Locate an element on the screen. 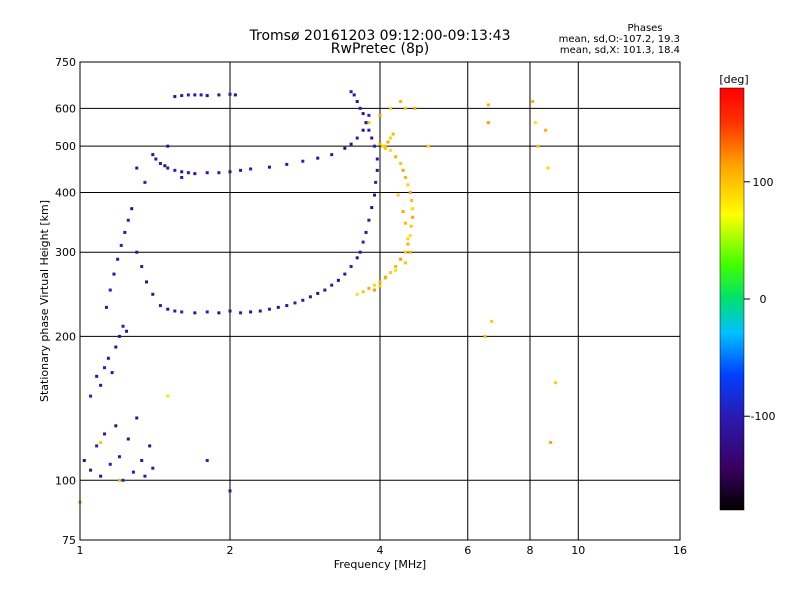 The height and width of the screenshot is (604, 800). chart-title: Tromsø 20161203 09:12:00-09:13:43 is located at coordinates (380, 36).